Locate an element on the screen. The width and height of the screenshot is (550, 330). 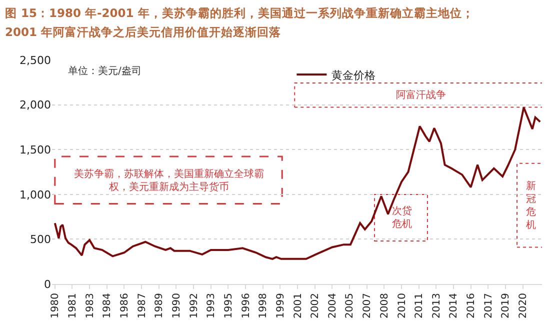
x-tick-label: 1998 is located at coordinates (264, 305).